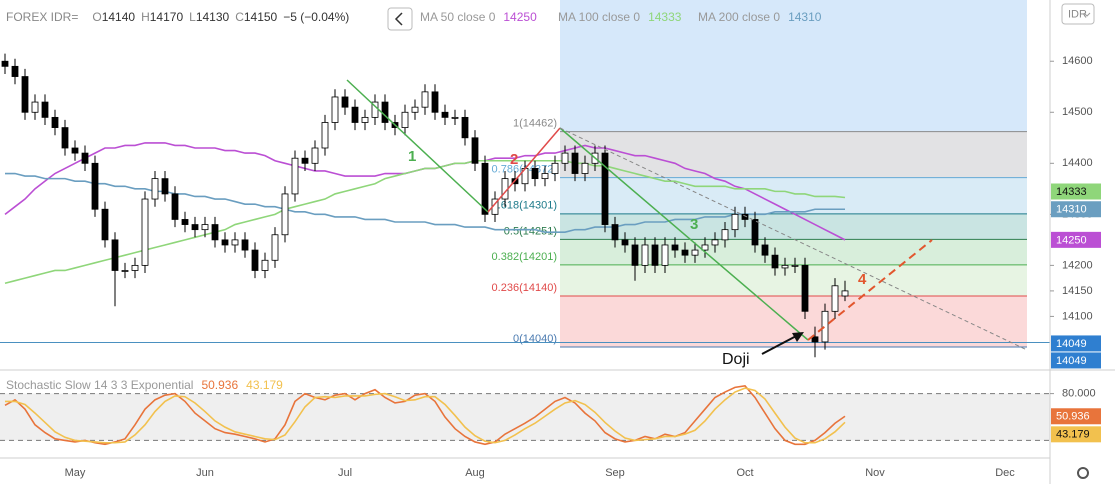 Image resolution: width=1115 pixels, height=484 pixels. I want to click on header-text: L, so click(192, 17).